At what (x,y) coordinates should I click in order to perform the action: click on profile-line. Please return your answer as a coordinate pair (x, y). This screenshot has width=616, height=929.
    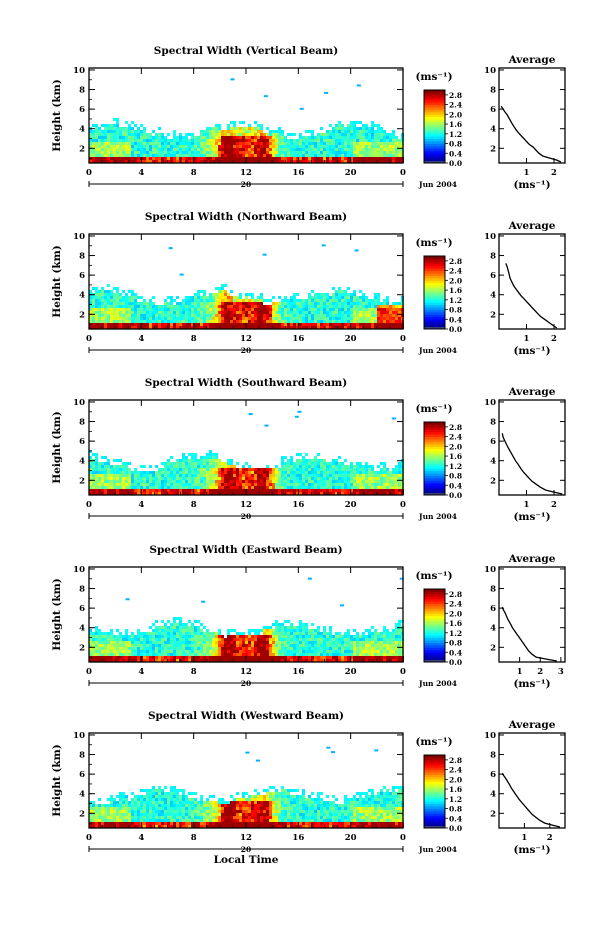
    Looking at the image, I should click on (531, 296).